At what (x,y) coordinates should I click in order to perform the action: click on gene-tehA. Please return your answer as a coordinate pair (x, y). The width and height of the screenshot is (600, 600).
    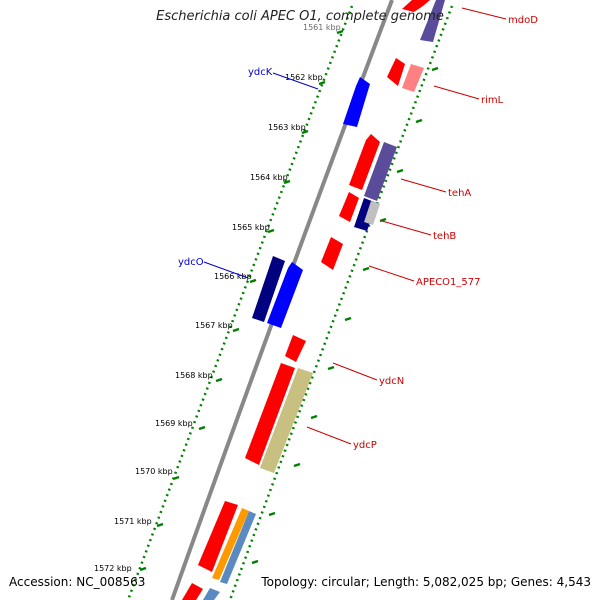
    Looking at the image, I should click on (380, 171).